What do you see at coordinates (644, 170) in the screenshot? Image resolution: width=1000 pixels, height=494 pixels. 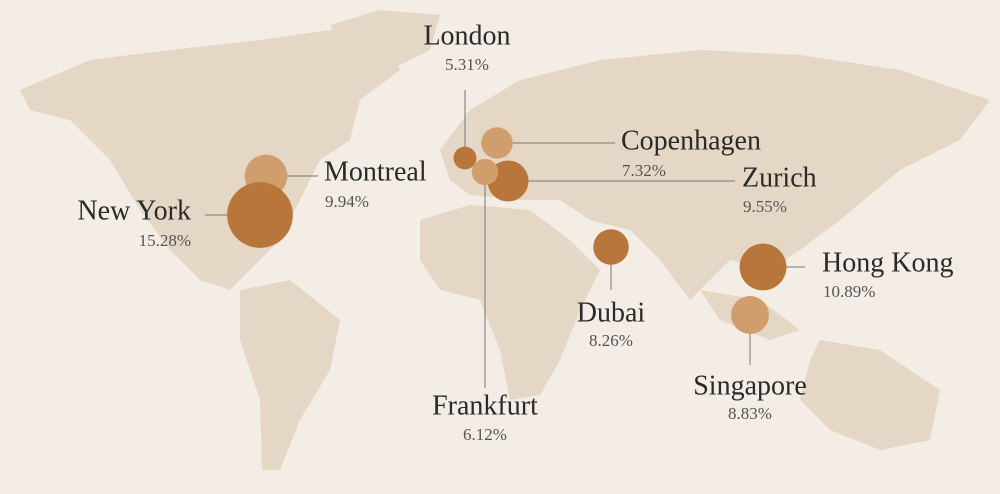 I see `city-value: 7.32%` at bounding box center [644, 170].